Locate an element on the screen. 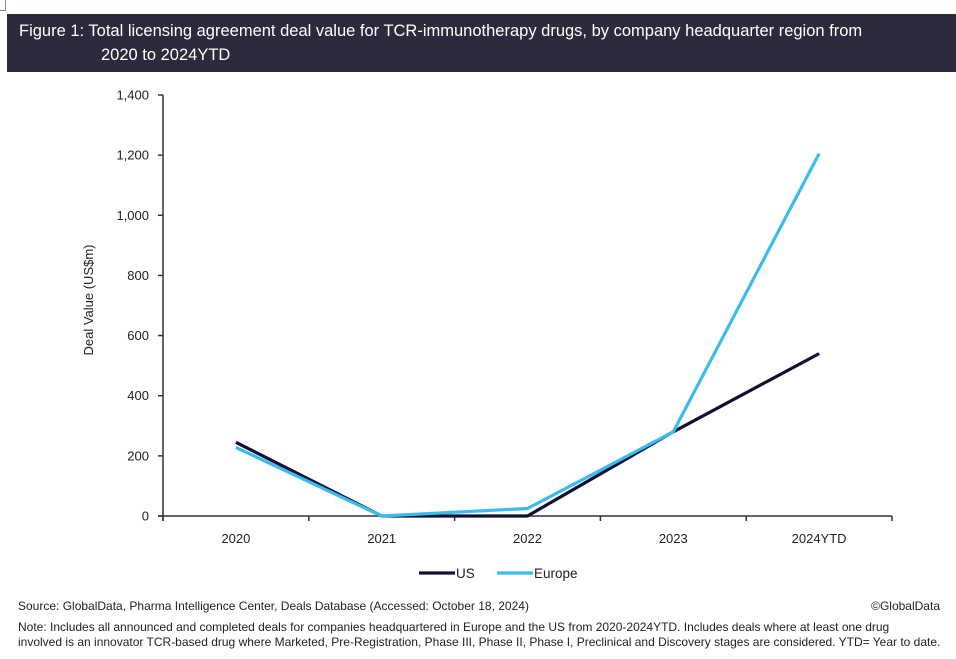 This screenshot has height=659, width=956. x-tick-label: 2022 is located at coordinates (527, 538).